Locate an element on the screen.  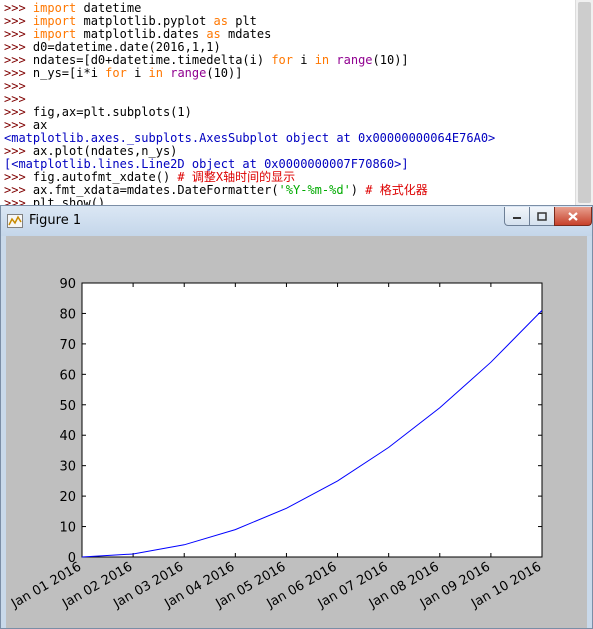
shell-line: >>> import matplotlib.dates as mdates is located at coordinates (249, 34).